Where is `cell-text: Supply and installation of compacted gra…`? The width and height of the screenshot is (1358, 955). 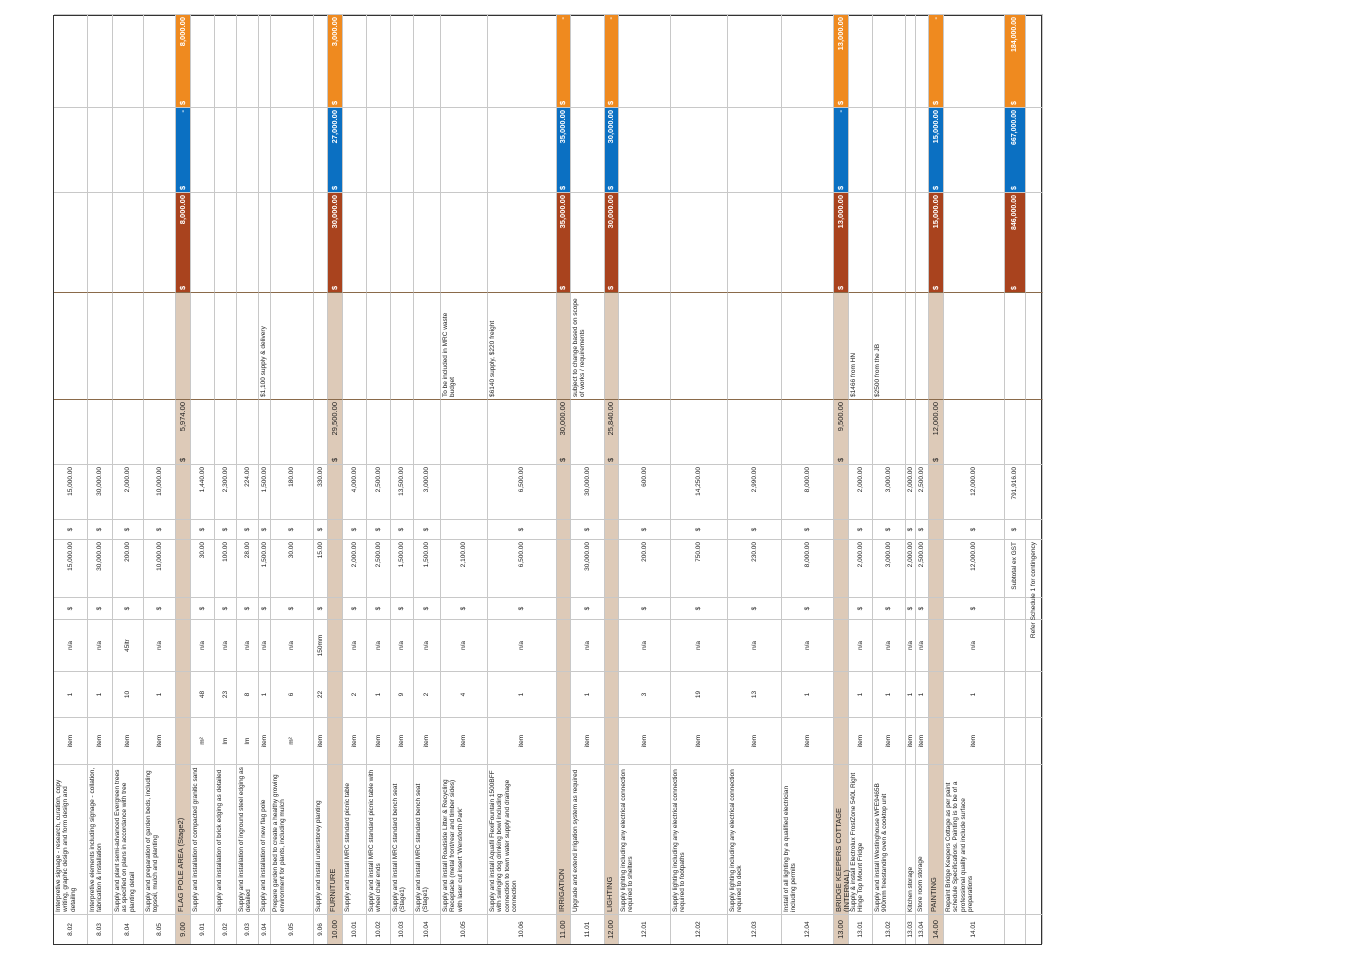 cell-text: Supply and installation of compacted gra… is located at coordinates (195, 839).